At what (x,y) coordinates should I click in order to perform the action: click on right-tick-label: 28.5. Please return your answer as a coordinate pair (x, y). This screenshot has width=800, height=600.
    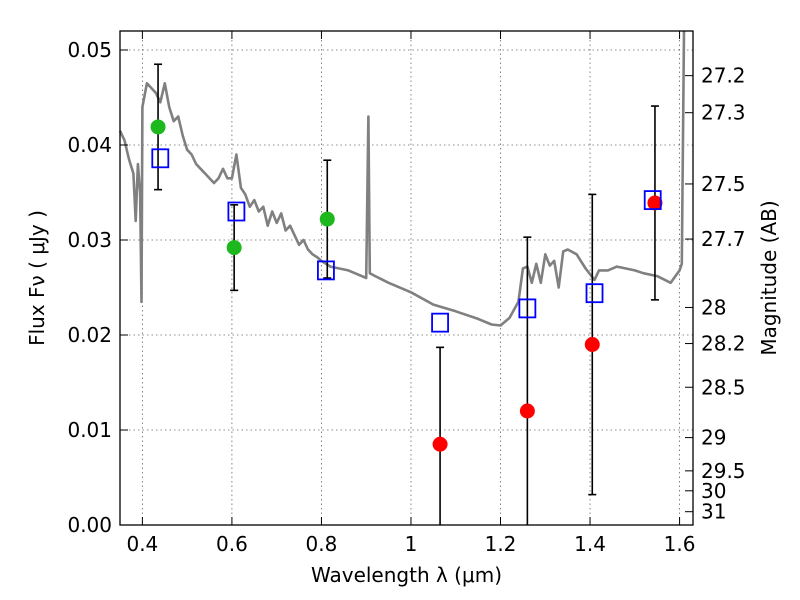
    Looking at the image, I should click on (723, 387).